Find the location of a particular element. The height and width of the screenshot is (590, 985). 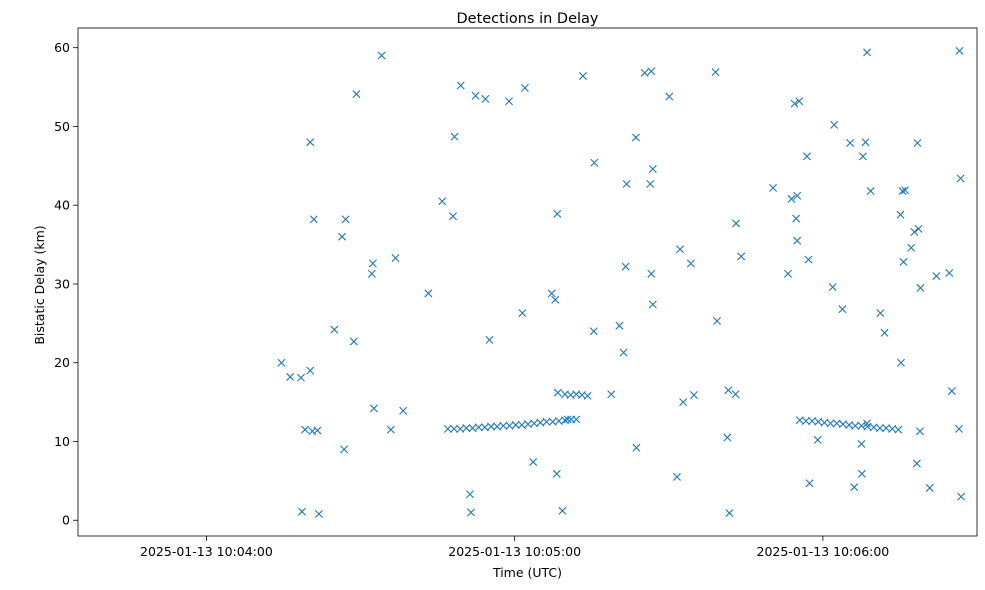

y-axis-ticks: 0 10 20 30 40 50 60 is located at coordinates (66, 284).